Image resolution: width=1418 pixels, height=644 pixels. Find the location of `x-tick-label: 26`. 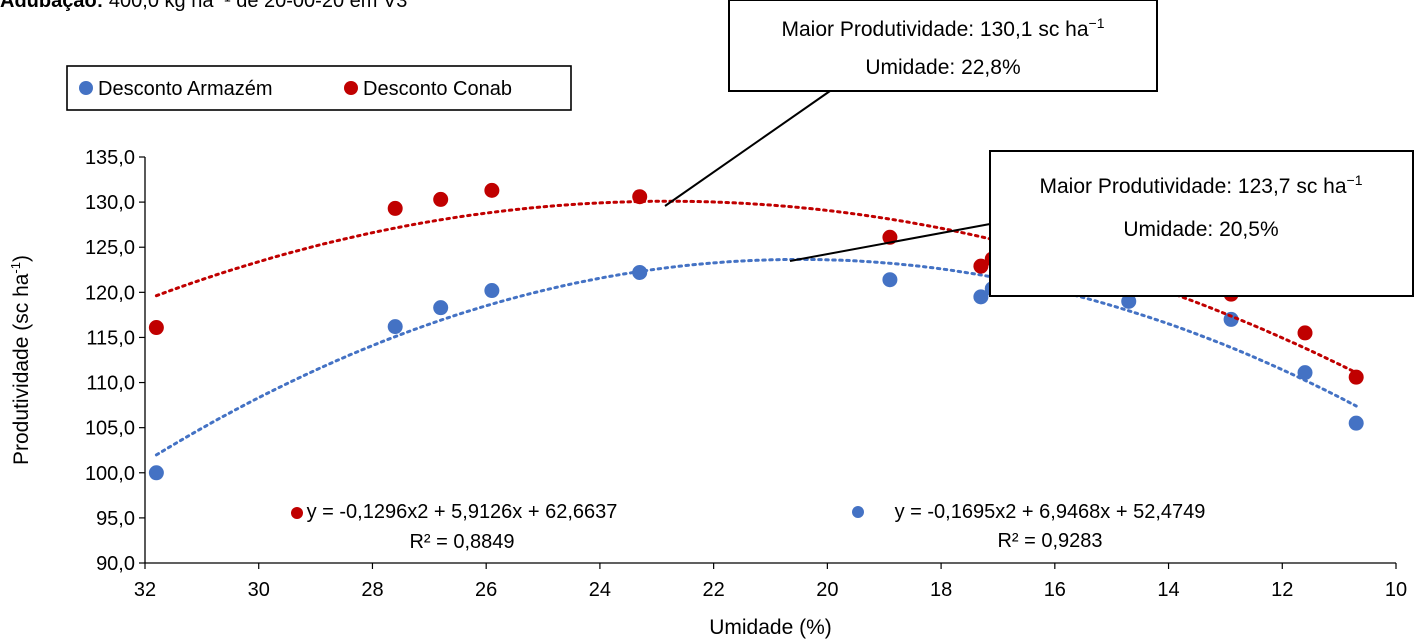

x-tick-label: 26 is located at coordinates (486, 590).